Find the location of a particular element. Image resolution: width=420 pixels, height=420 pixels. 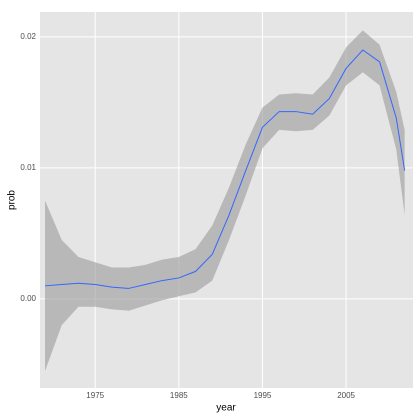

y-tick-label: 0.02 is located at coordinates (28, 36).